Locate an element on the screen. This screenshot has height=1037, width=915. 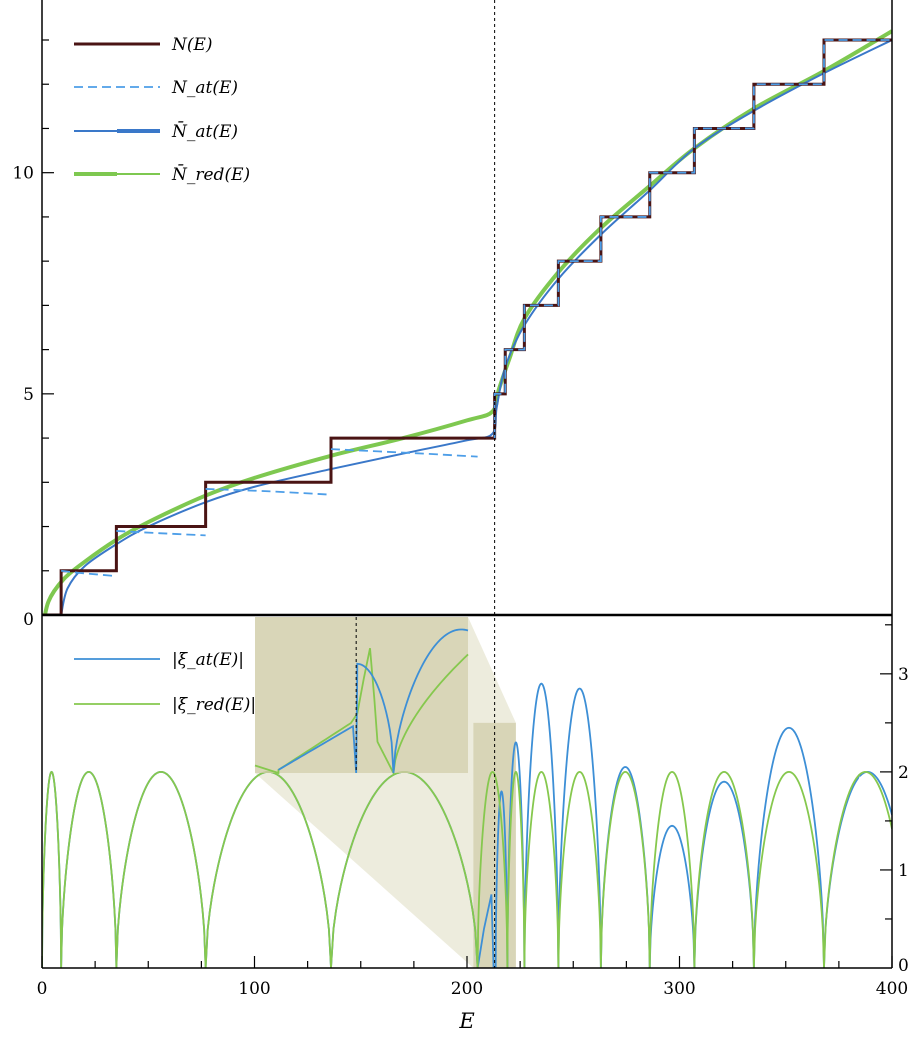
x-tick-label: 400 is located at coordinates (892, 989).